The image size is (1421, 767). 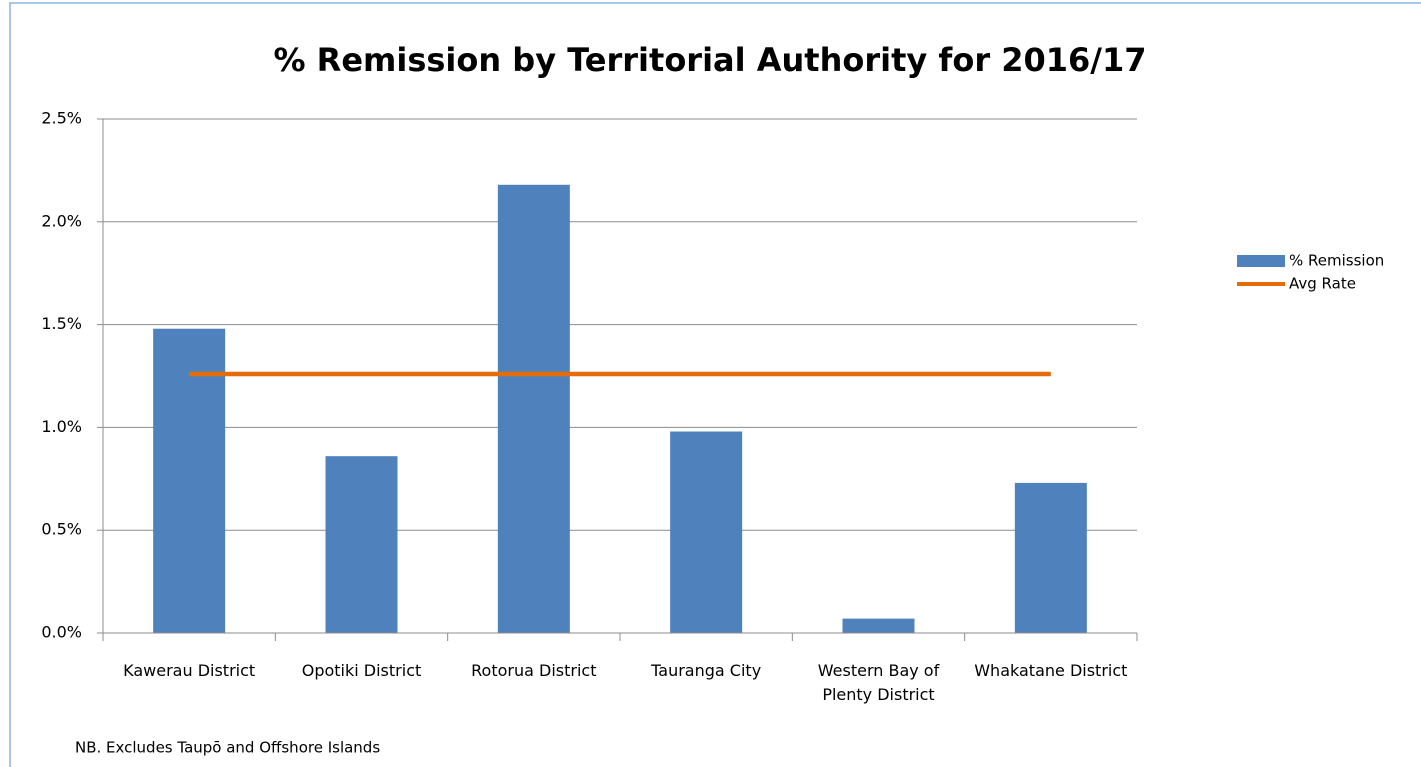 I want to click on y-tick-label: 2.0%, so click(x=61, y=220).